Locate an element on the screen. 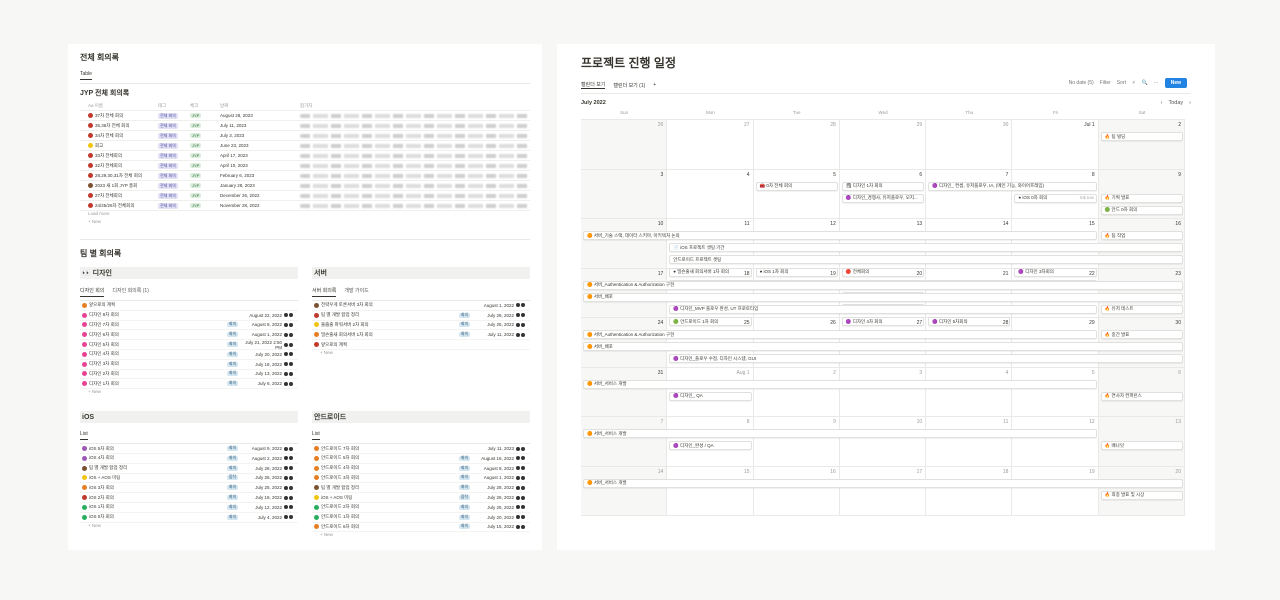 Image resolution: width=1280 pixels, height=600 pixels. new-item-button: + New is located at coordinates (326, 535).